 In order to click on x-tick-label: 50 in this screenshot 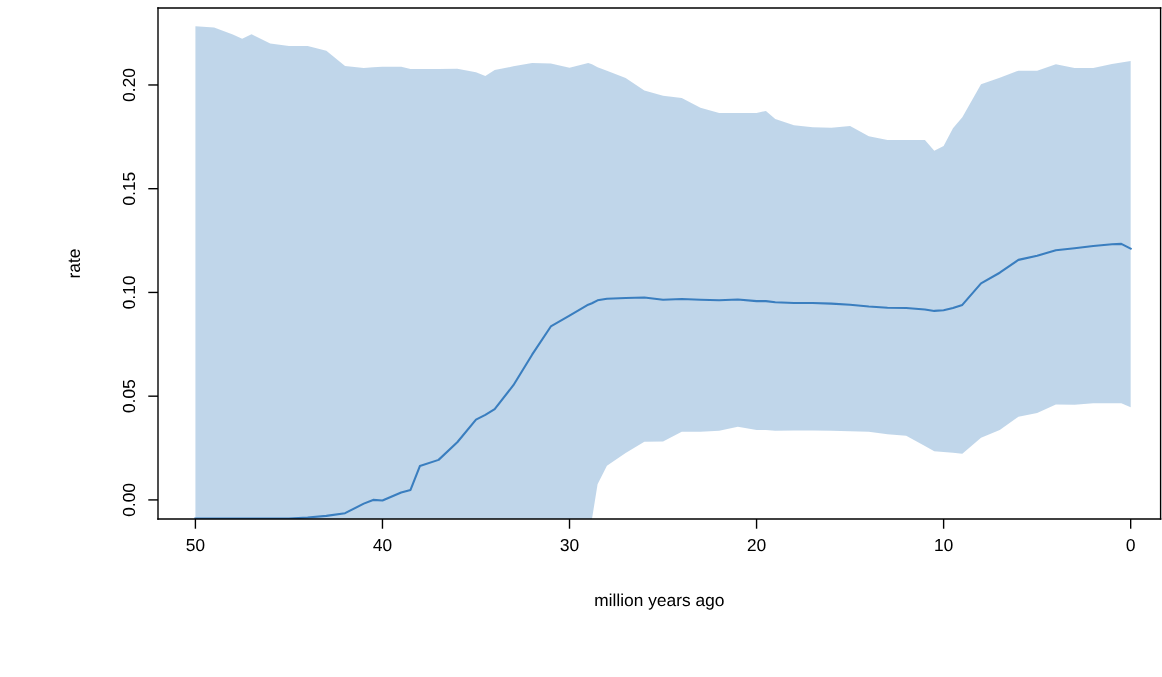, I will do `click(195, 545)`.